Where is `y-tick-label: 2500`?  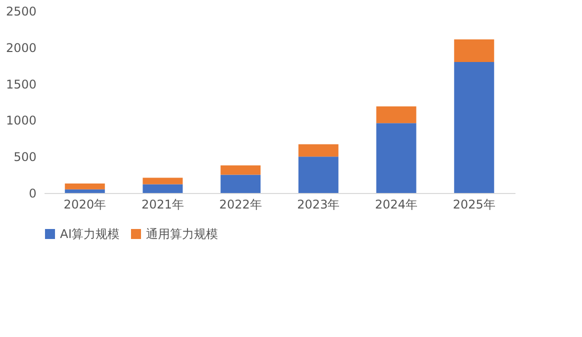 y-tick-label: 2500 is located at coordinates (21, 11).